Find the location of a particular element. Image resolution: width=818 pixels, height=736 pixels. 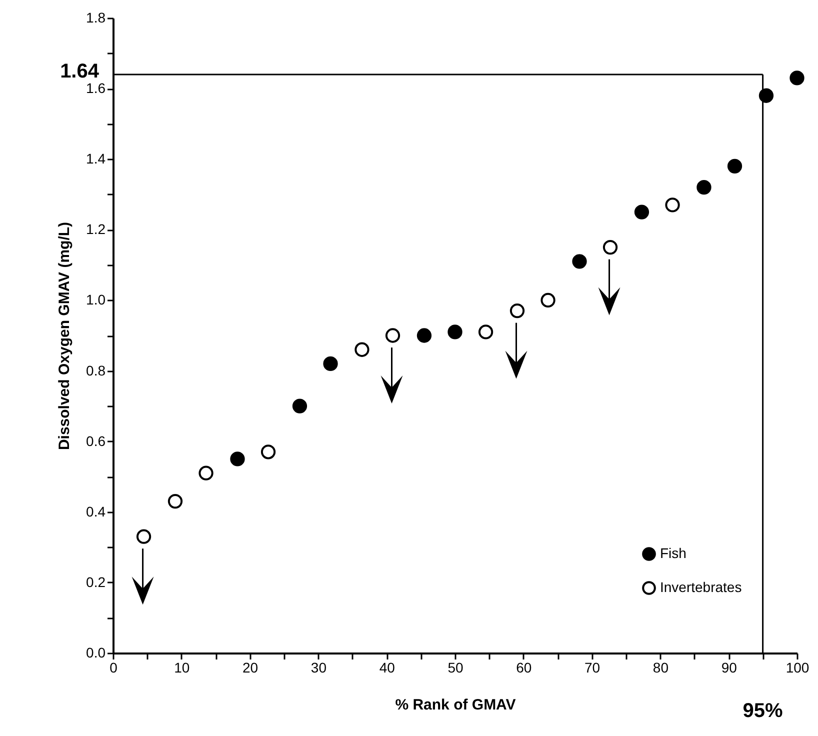

x-tick-label: 90 is located at coordinates (729, 668).